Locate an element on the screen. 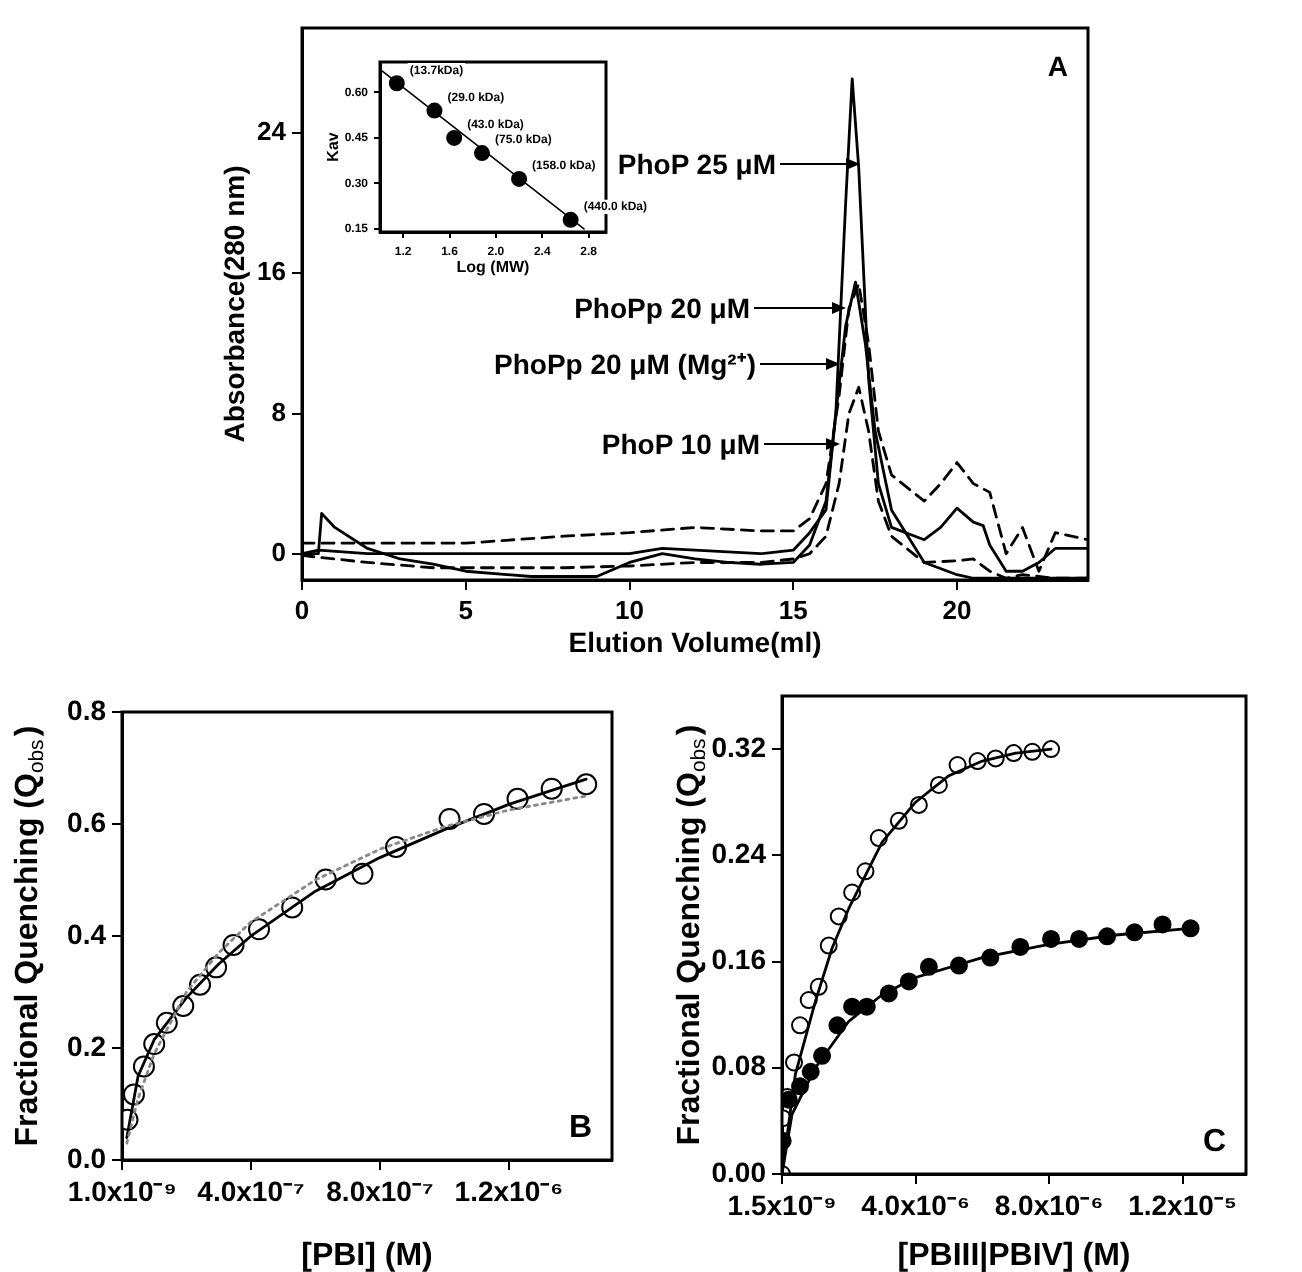 This screenshot has width=1302, height=1272. x-tick-label: 4.0x10⁻⁶ is located at coordinates (915, 1204).